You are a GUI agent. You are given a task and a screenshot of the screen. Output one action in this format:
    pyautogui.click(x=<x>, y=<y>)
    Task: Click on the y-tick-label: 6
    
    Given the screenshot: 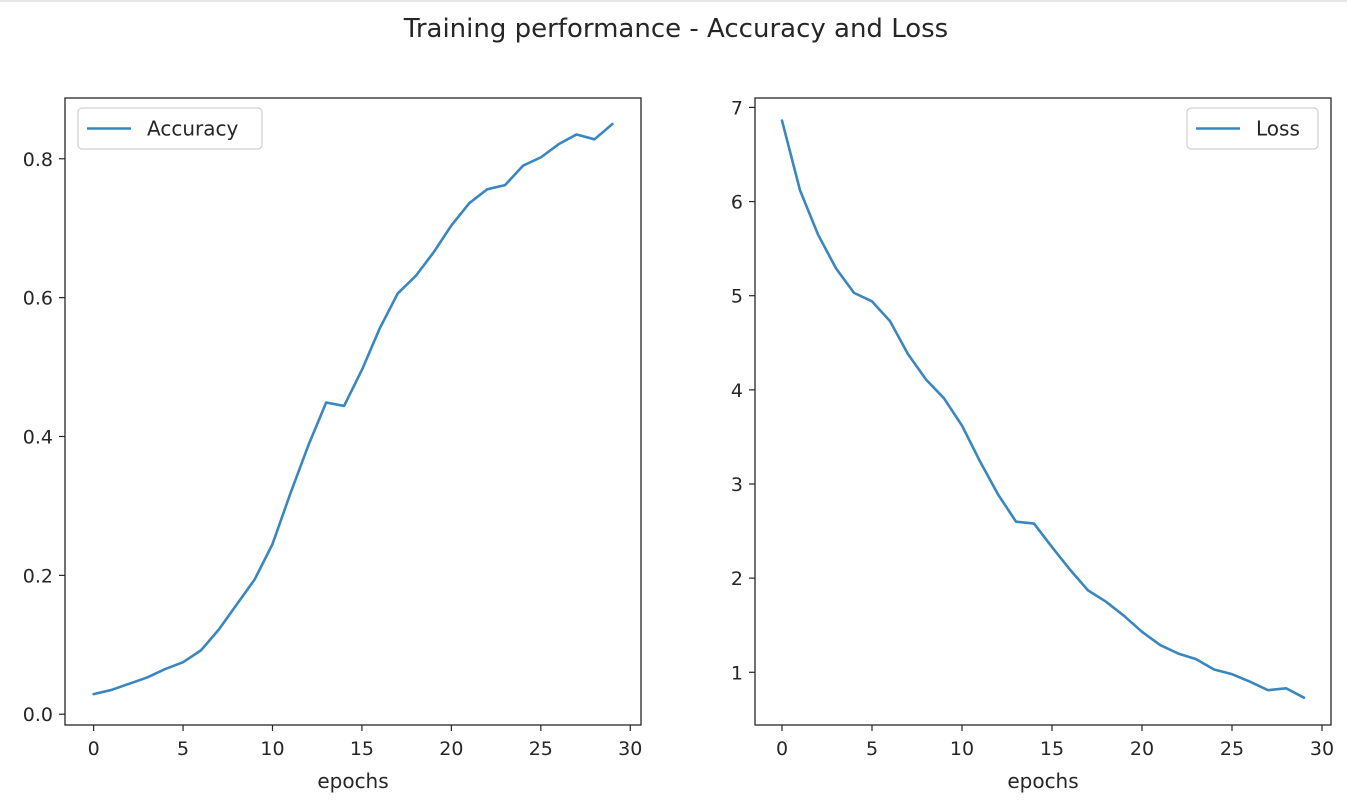 What is the action you would take?
    pyautogui.click(x=737, y=203)
    